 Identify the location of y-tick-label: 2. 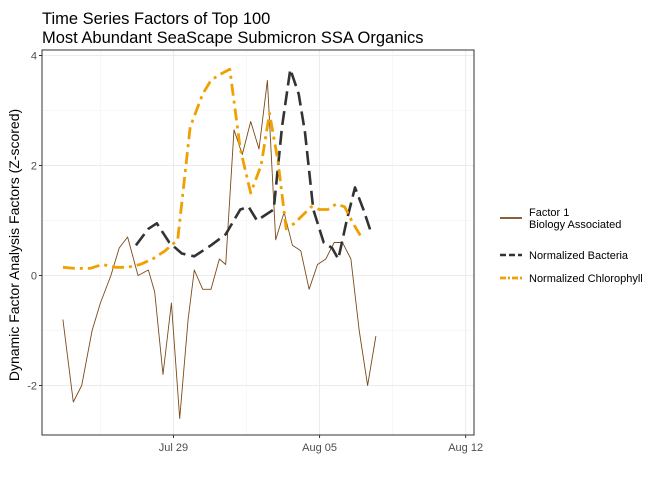
(34, 167).